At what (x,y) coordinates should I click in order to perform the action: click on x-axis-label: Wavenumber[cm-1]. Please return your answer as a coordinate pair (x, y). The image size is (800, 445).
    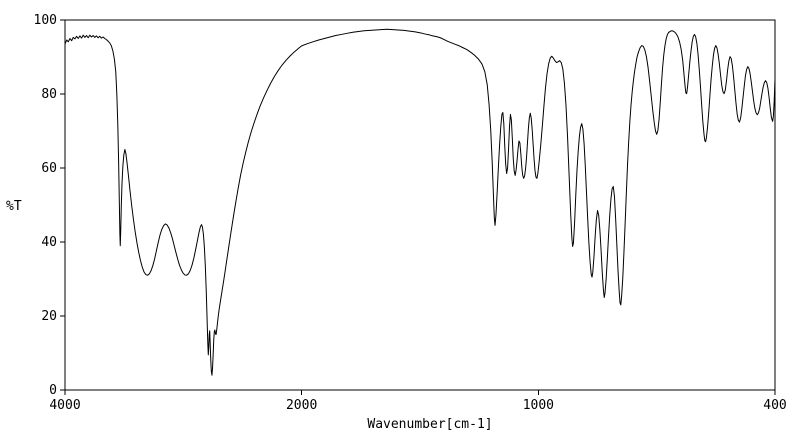
    Looking at the image, I should click on (429, 424).